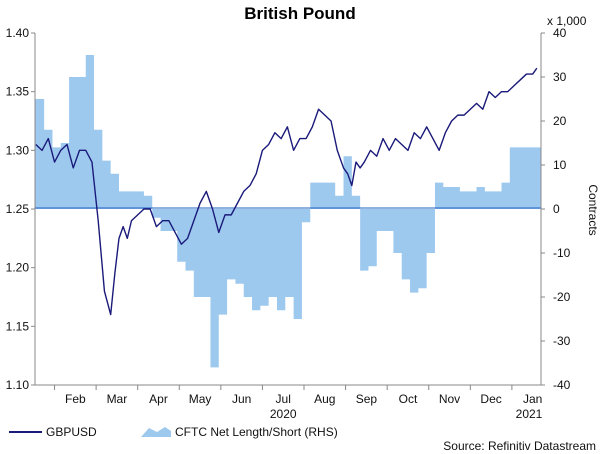  What do you see at coordinates (560, 77) in the screenshot?
I see `right-axis-tick-label: 30` at bounding box center [560, 77].